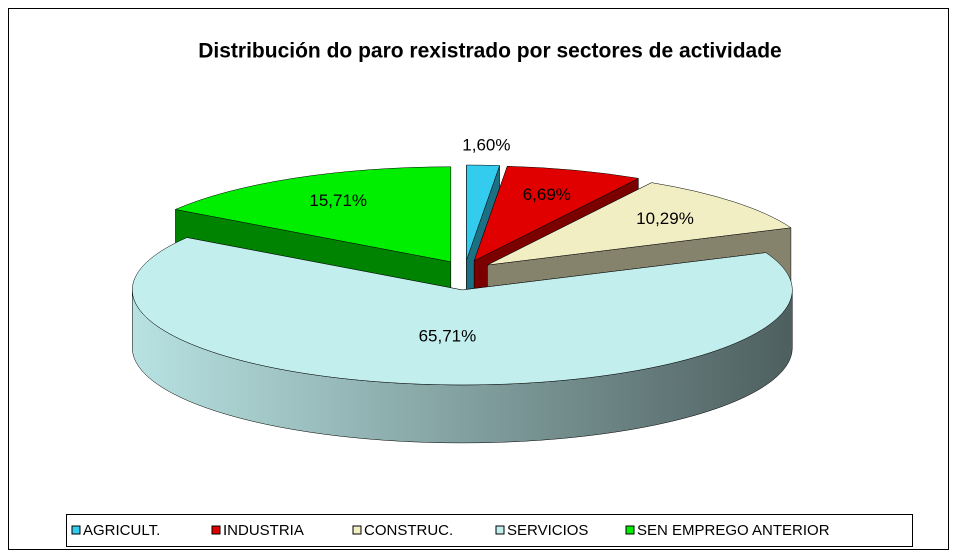 This screenshot has width=961, height=559. Describe the element at coordinates (547, 194) in the screenshot. I see `data-label: 6,69%` at that location.